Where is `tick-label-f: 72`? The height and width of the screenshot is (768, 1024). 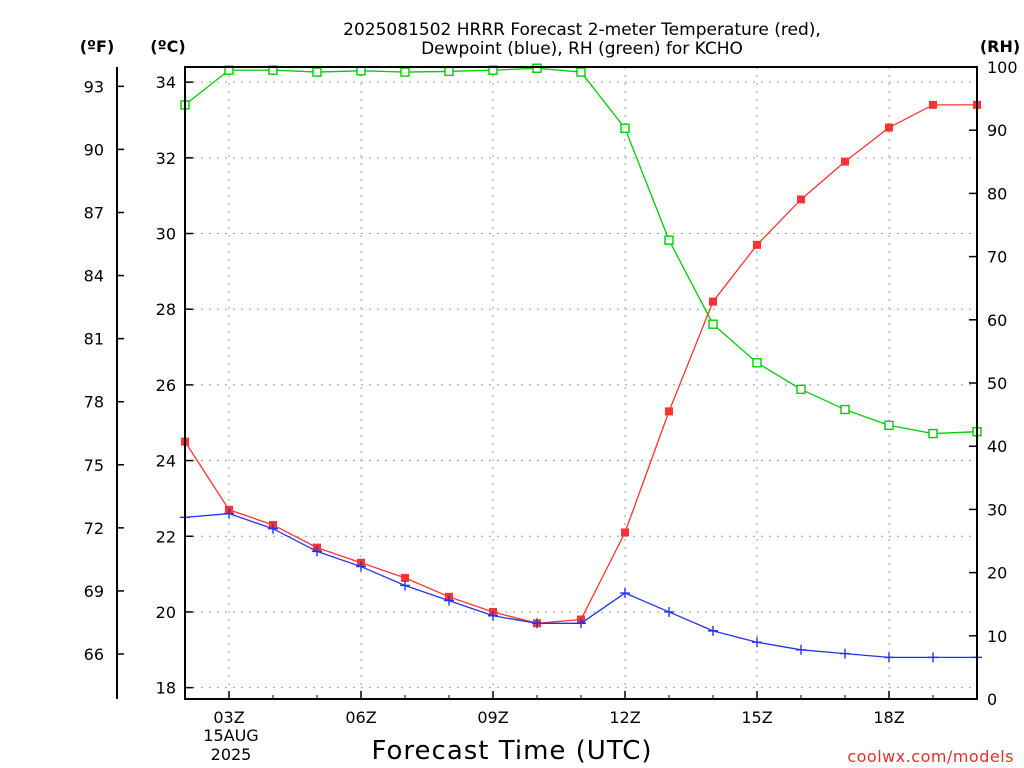 tick-label-f: 72 is located at coordinates (94, 528).